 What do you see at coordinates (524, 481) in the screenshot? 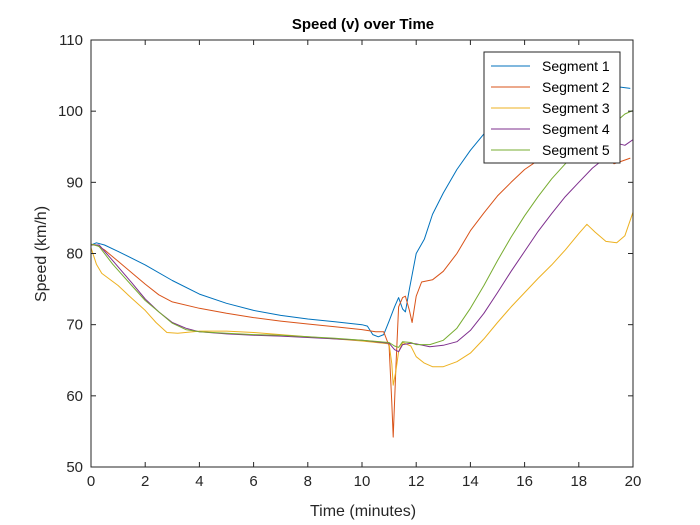
I see `x-tick-label: 16` at bounding box center [524, 481].